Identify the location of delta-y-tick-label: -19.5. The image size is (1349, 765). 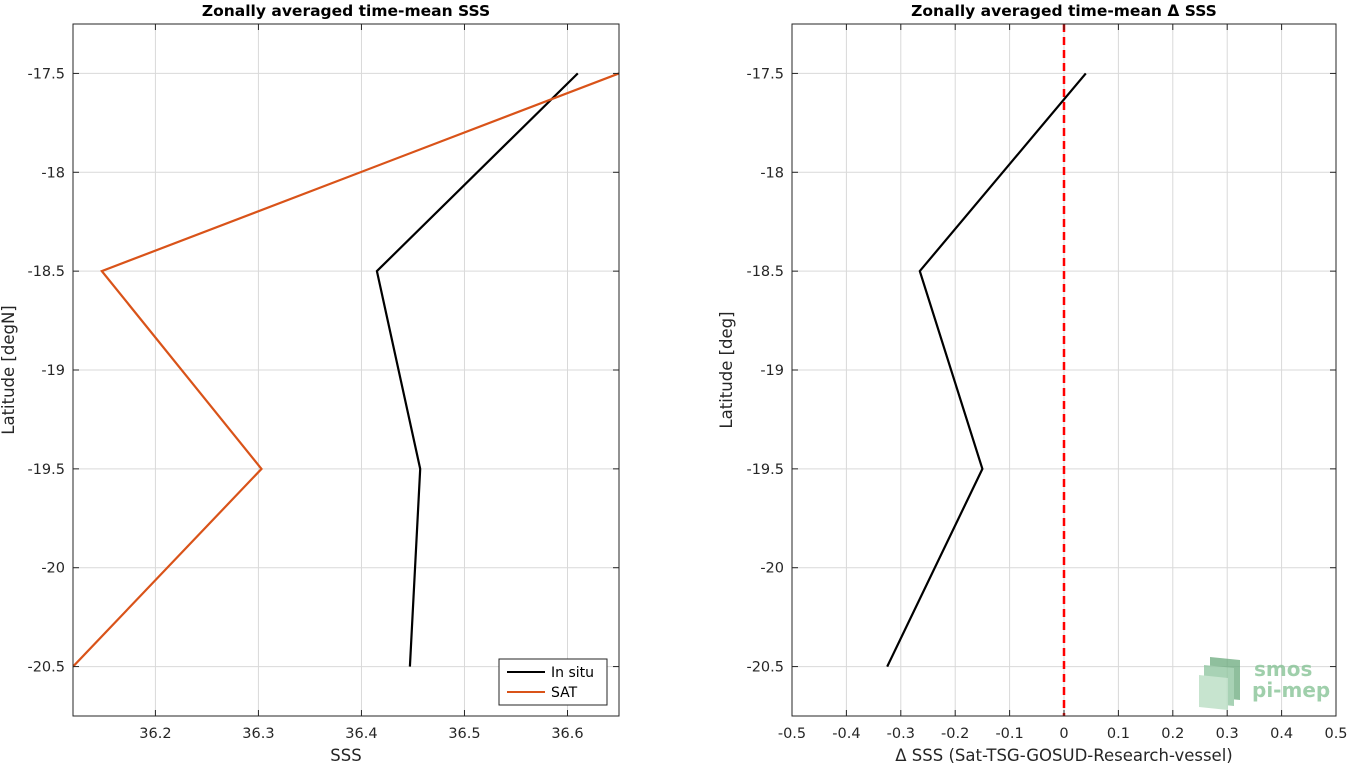
(765, 470).